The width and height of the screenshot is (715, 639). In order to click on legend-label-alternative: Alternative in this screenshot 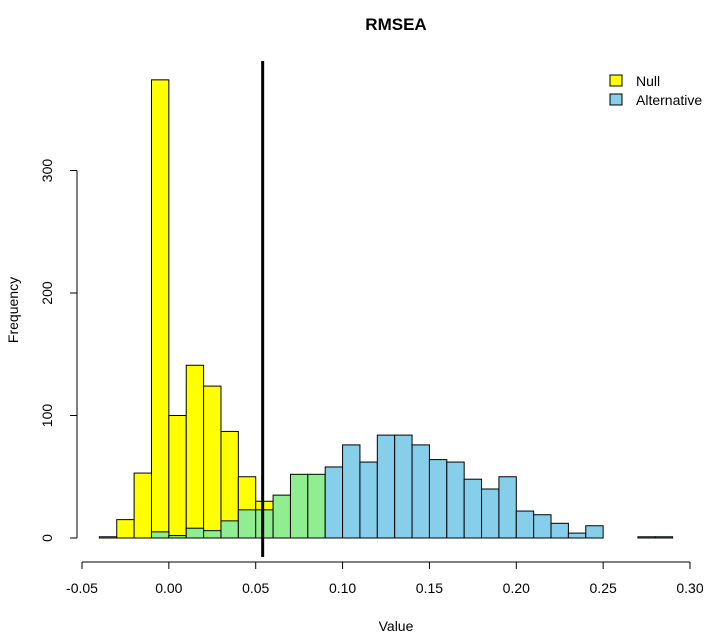, I will do `click(669, 100)`.